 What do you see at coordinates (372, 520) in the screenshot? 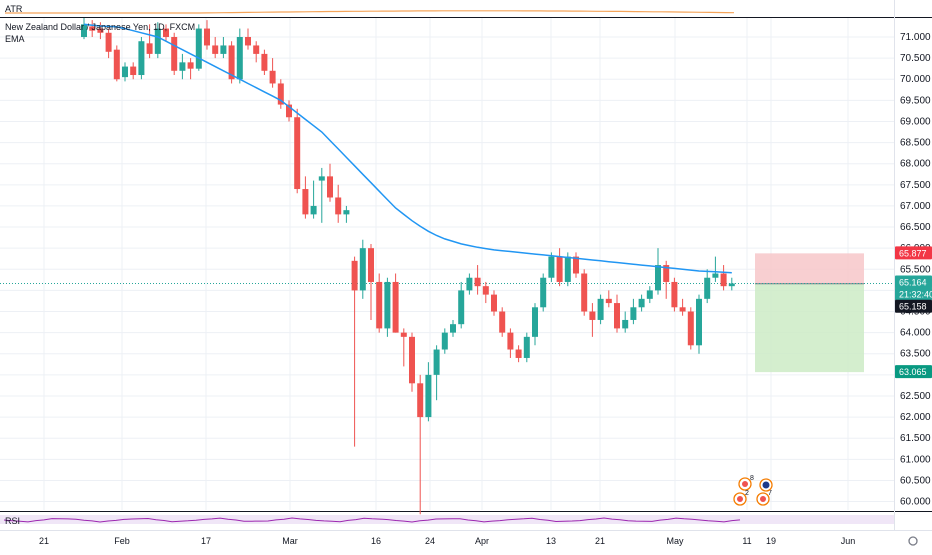
I see `rsi-line` at bounding box center [372, 520].